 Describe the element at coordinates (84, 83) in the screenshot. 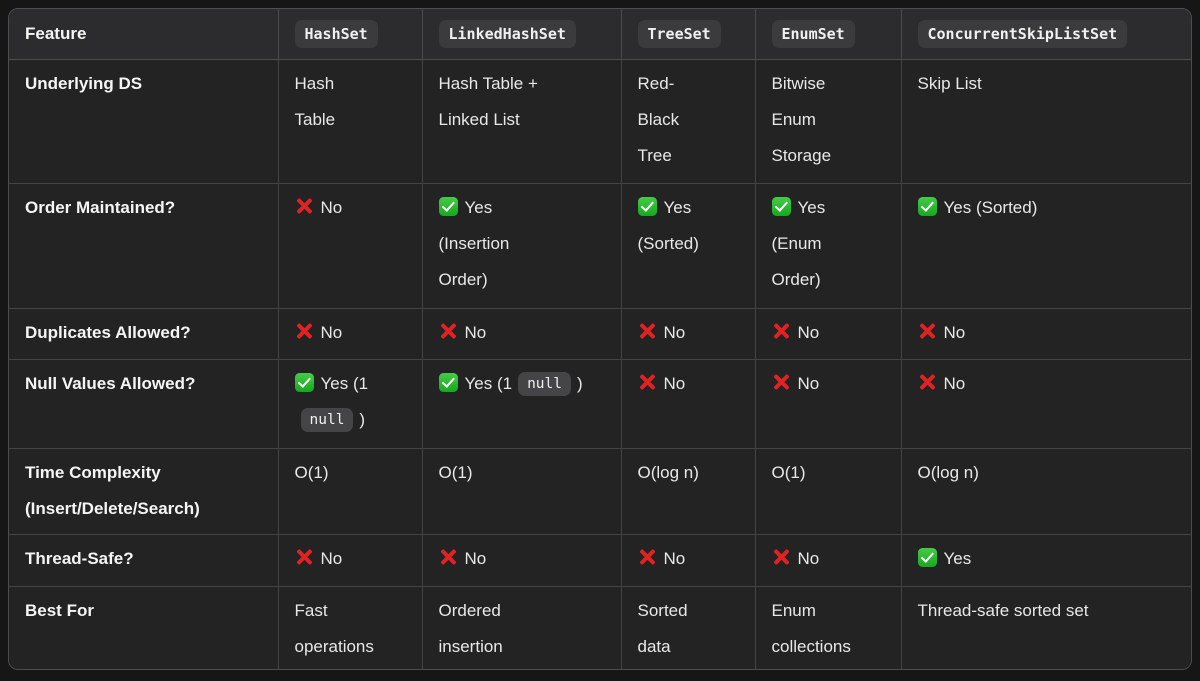

I see `feature-label: Underlying DS` at that location.